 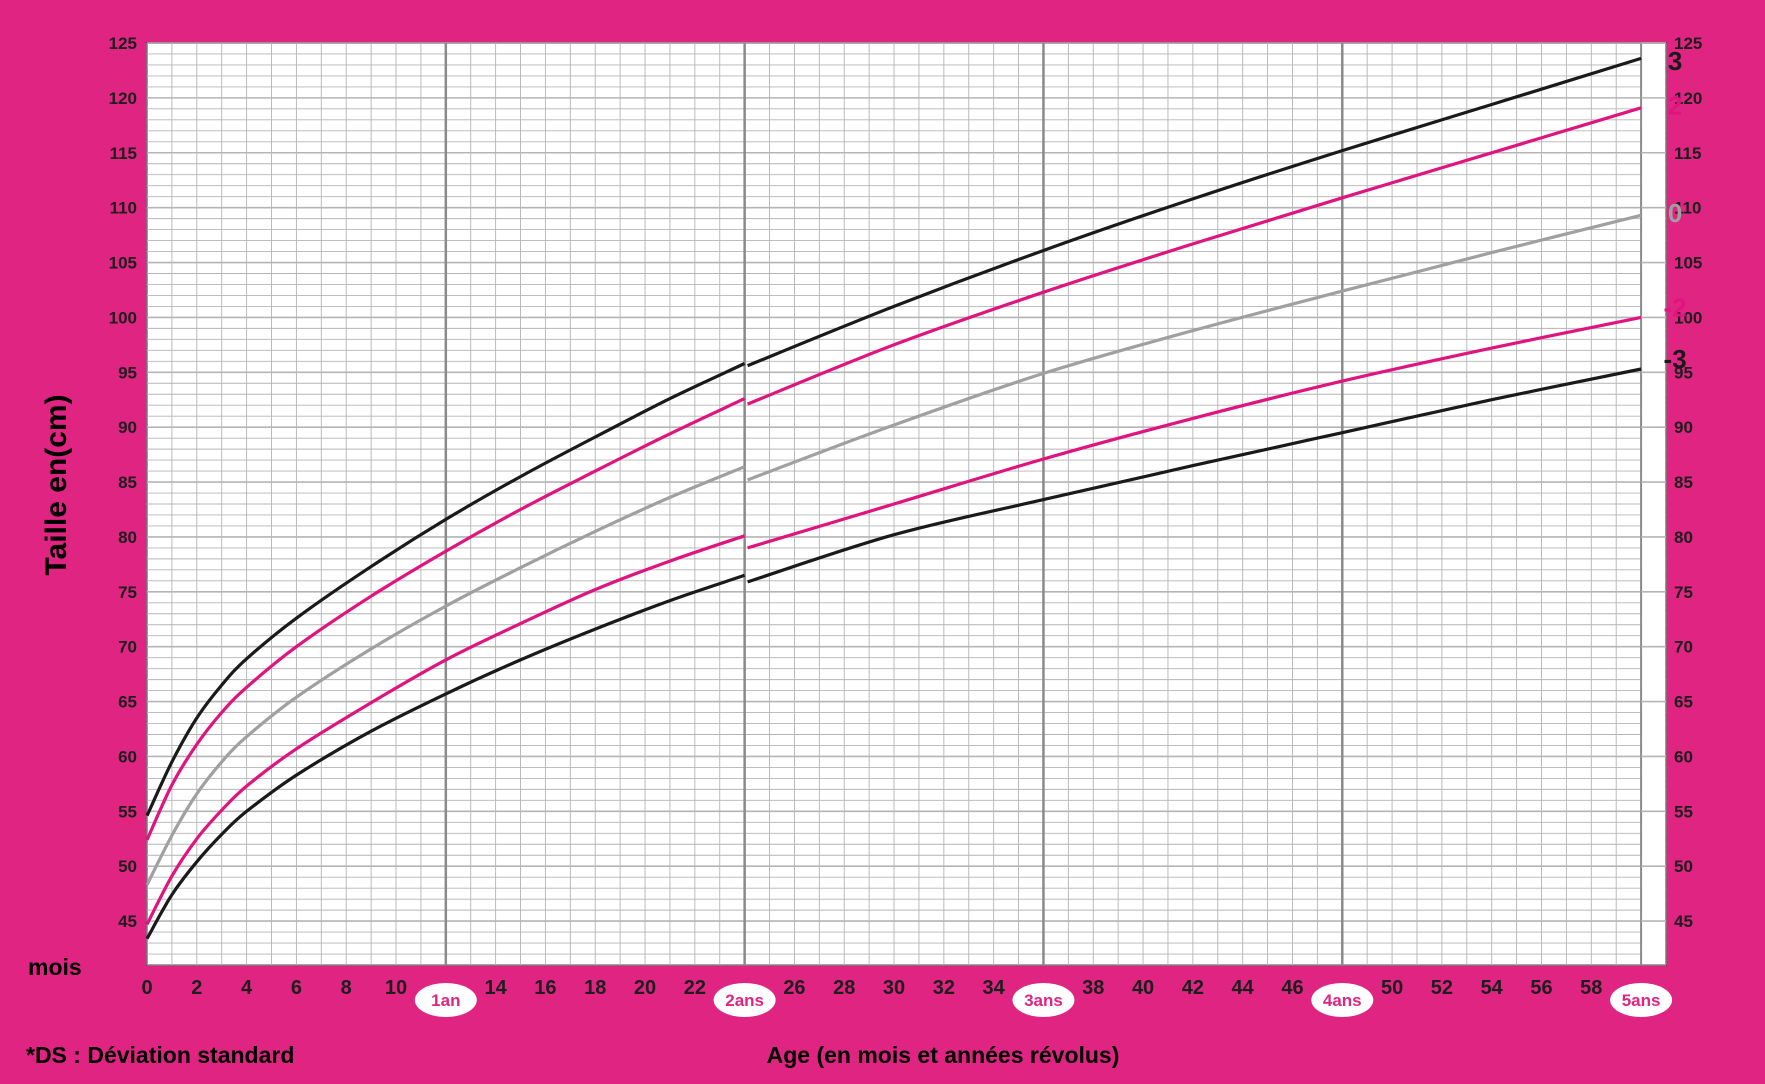 I want to click on x-tick-label: 6, so click(x=296, y=988).